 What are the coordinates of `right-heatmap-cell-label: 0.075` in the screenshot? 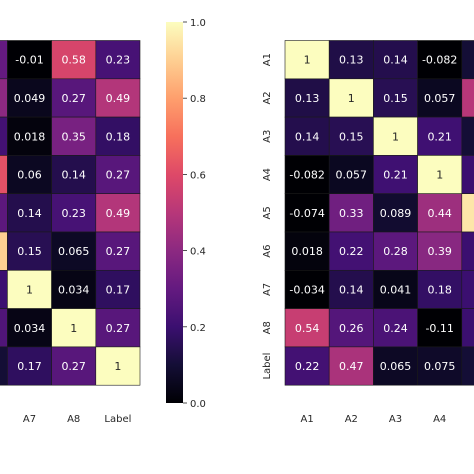 It's located at (440, 366).